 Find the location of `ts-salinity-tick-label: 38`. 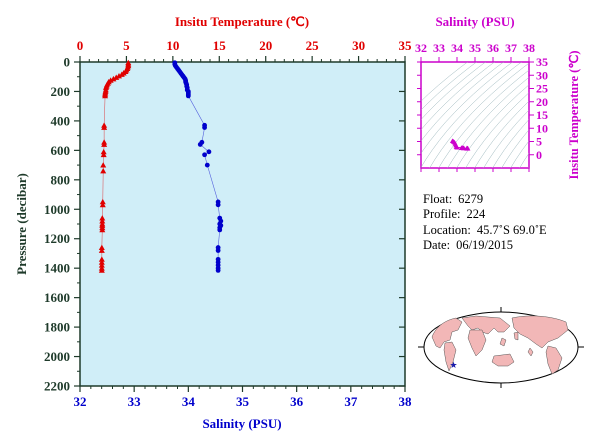

ts-salinity-tick-label: 38 is located at coordinates (529, 48).